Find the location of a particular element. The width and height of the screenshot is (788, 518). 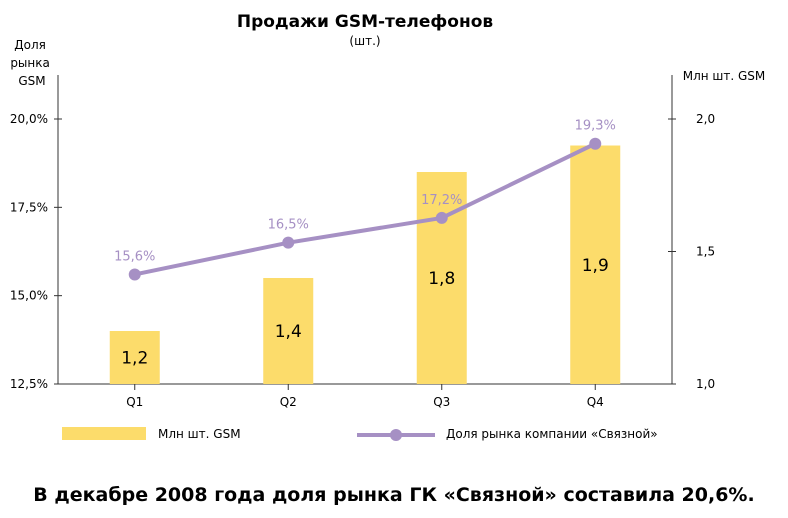

bar-value-label: 1,8 is located at coordinates (441, 279).